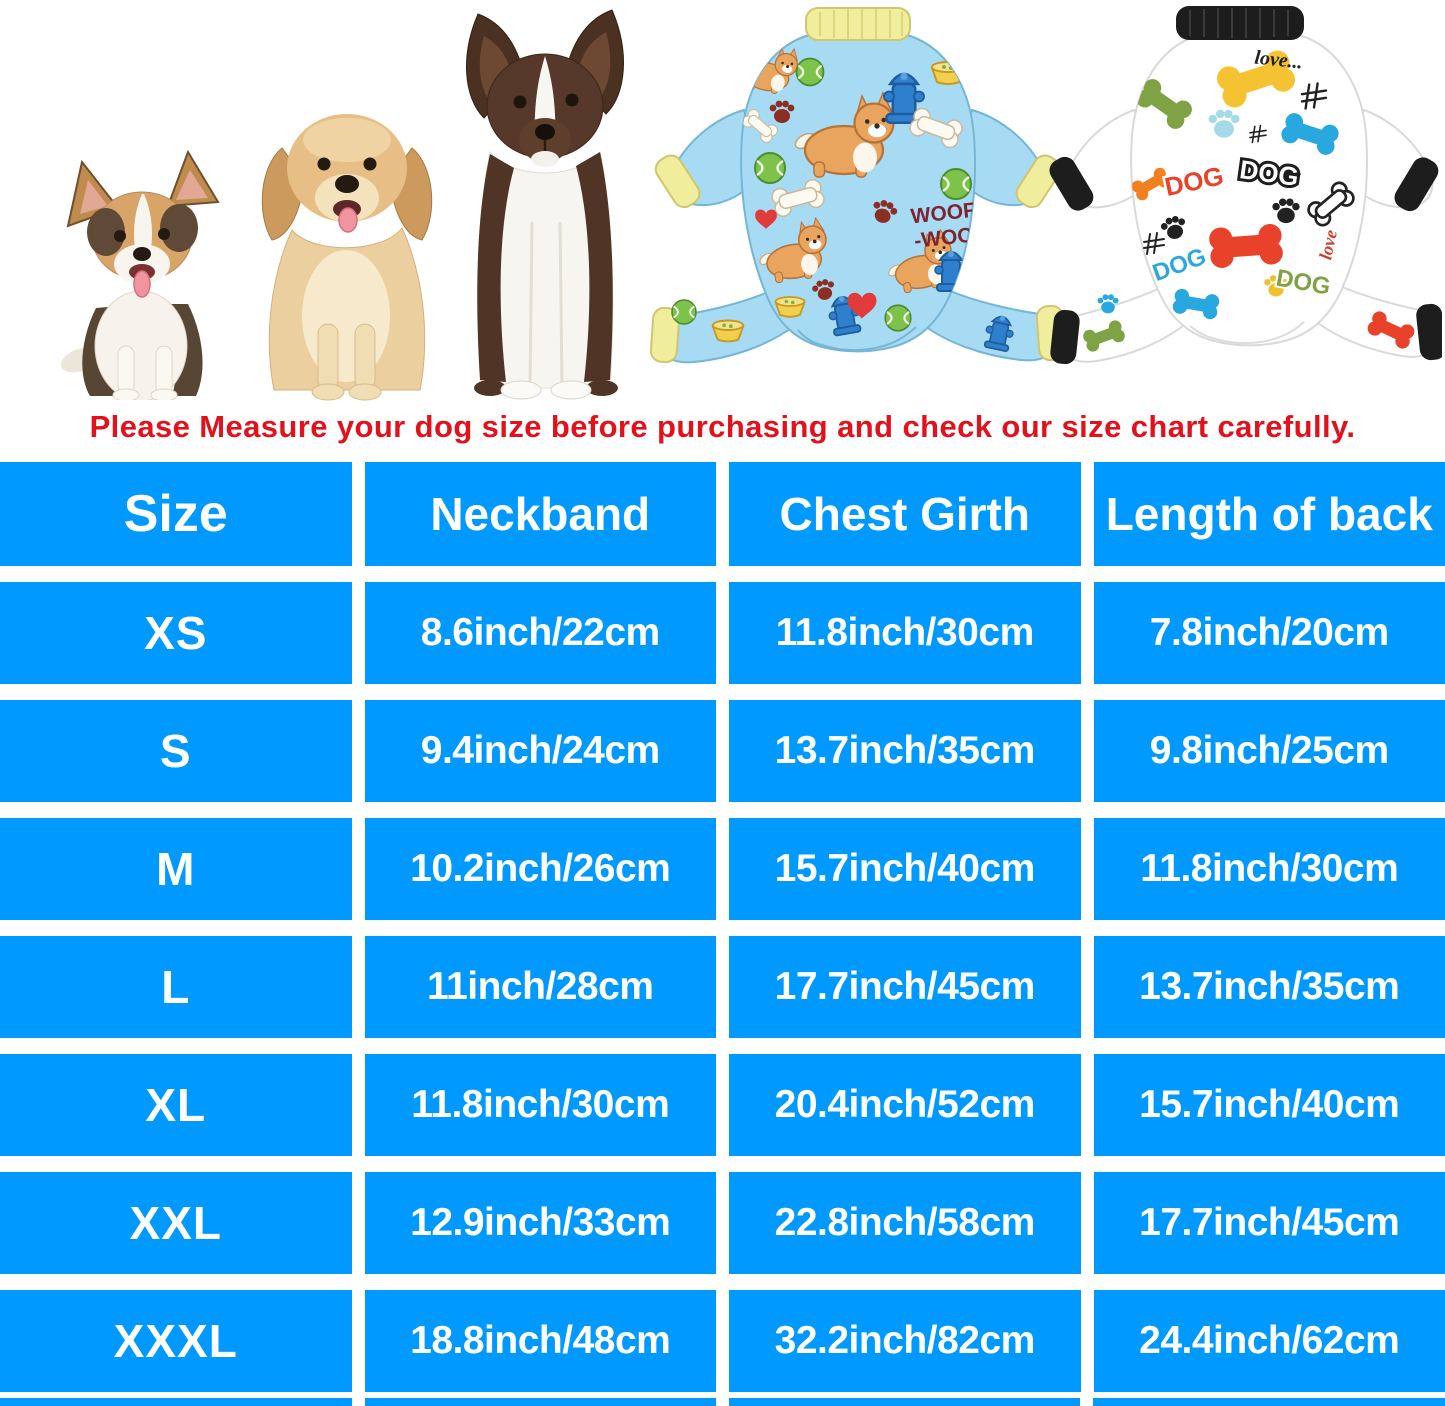 The width and height of the screenshot is (1445, 1406). Describe the element at coordinates (540, 633) in the screenshot. I see `measurement-cell: 8.6inch/22cm` at that location.